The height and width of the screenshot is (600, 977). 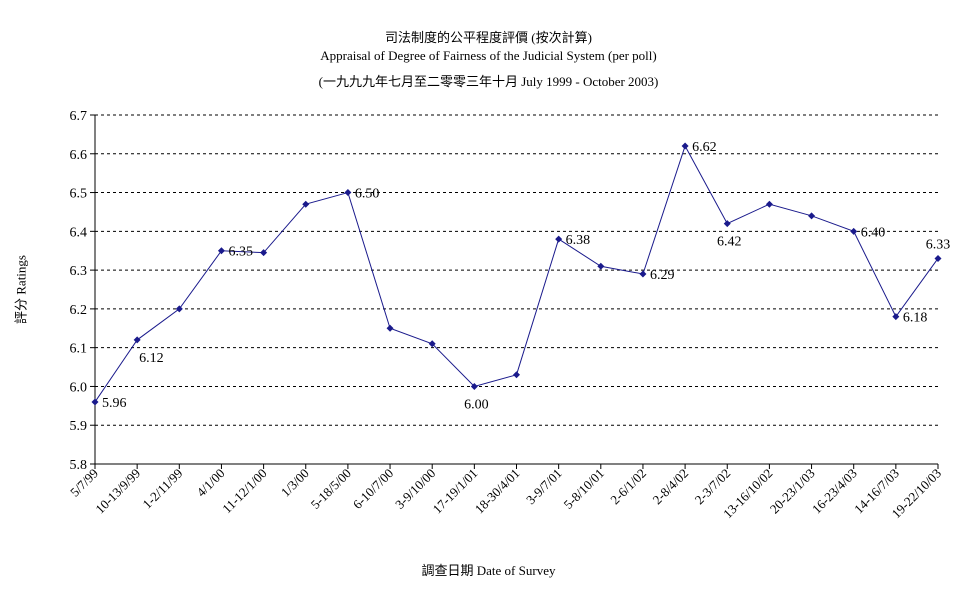 What do you see at coordinates (704, 147) in the screenshot?
I see `data-label: 6.62` at bounding box center [704, 147].